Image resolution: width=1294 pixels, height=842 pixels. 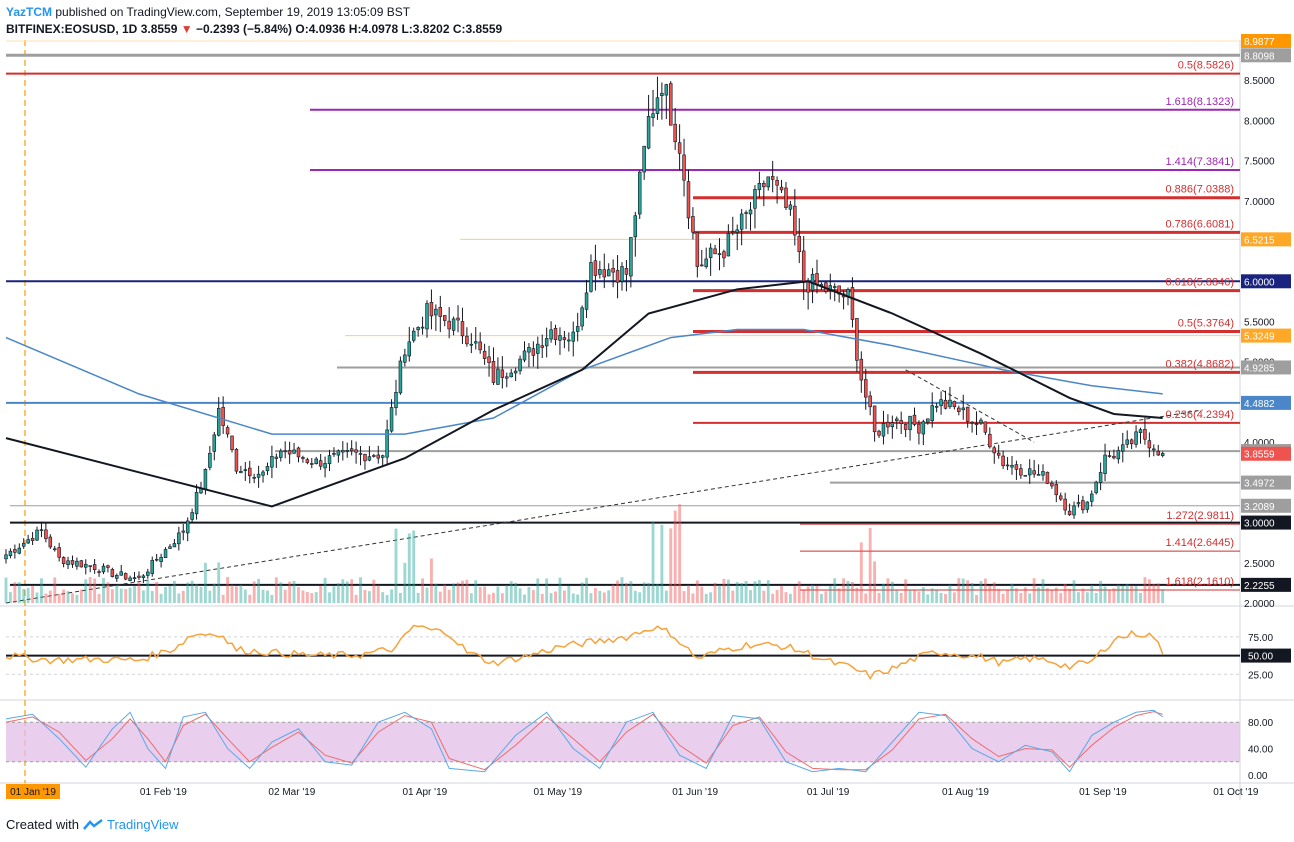 I want to click on time-axis-tick: 02 Mar '19, so click(x=291, y=792).